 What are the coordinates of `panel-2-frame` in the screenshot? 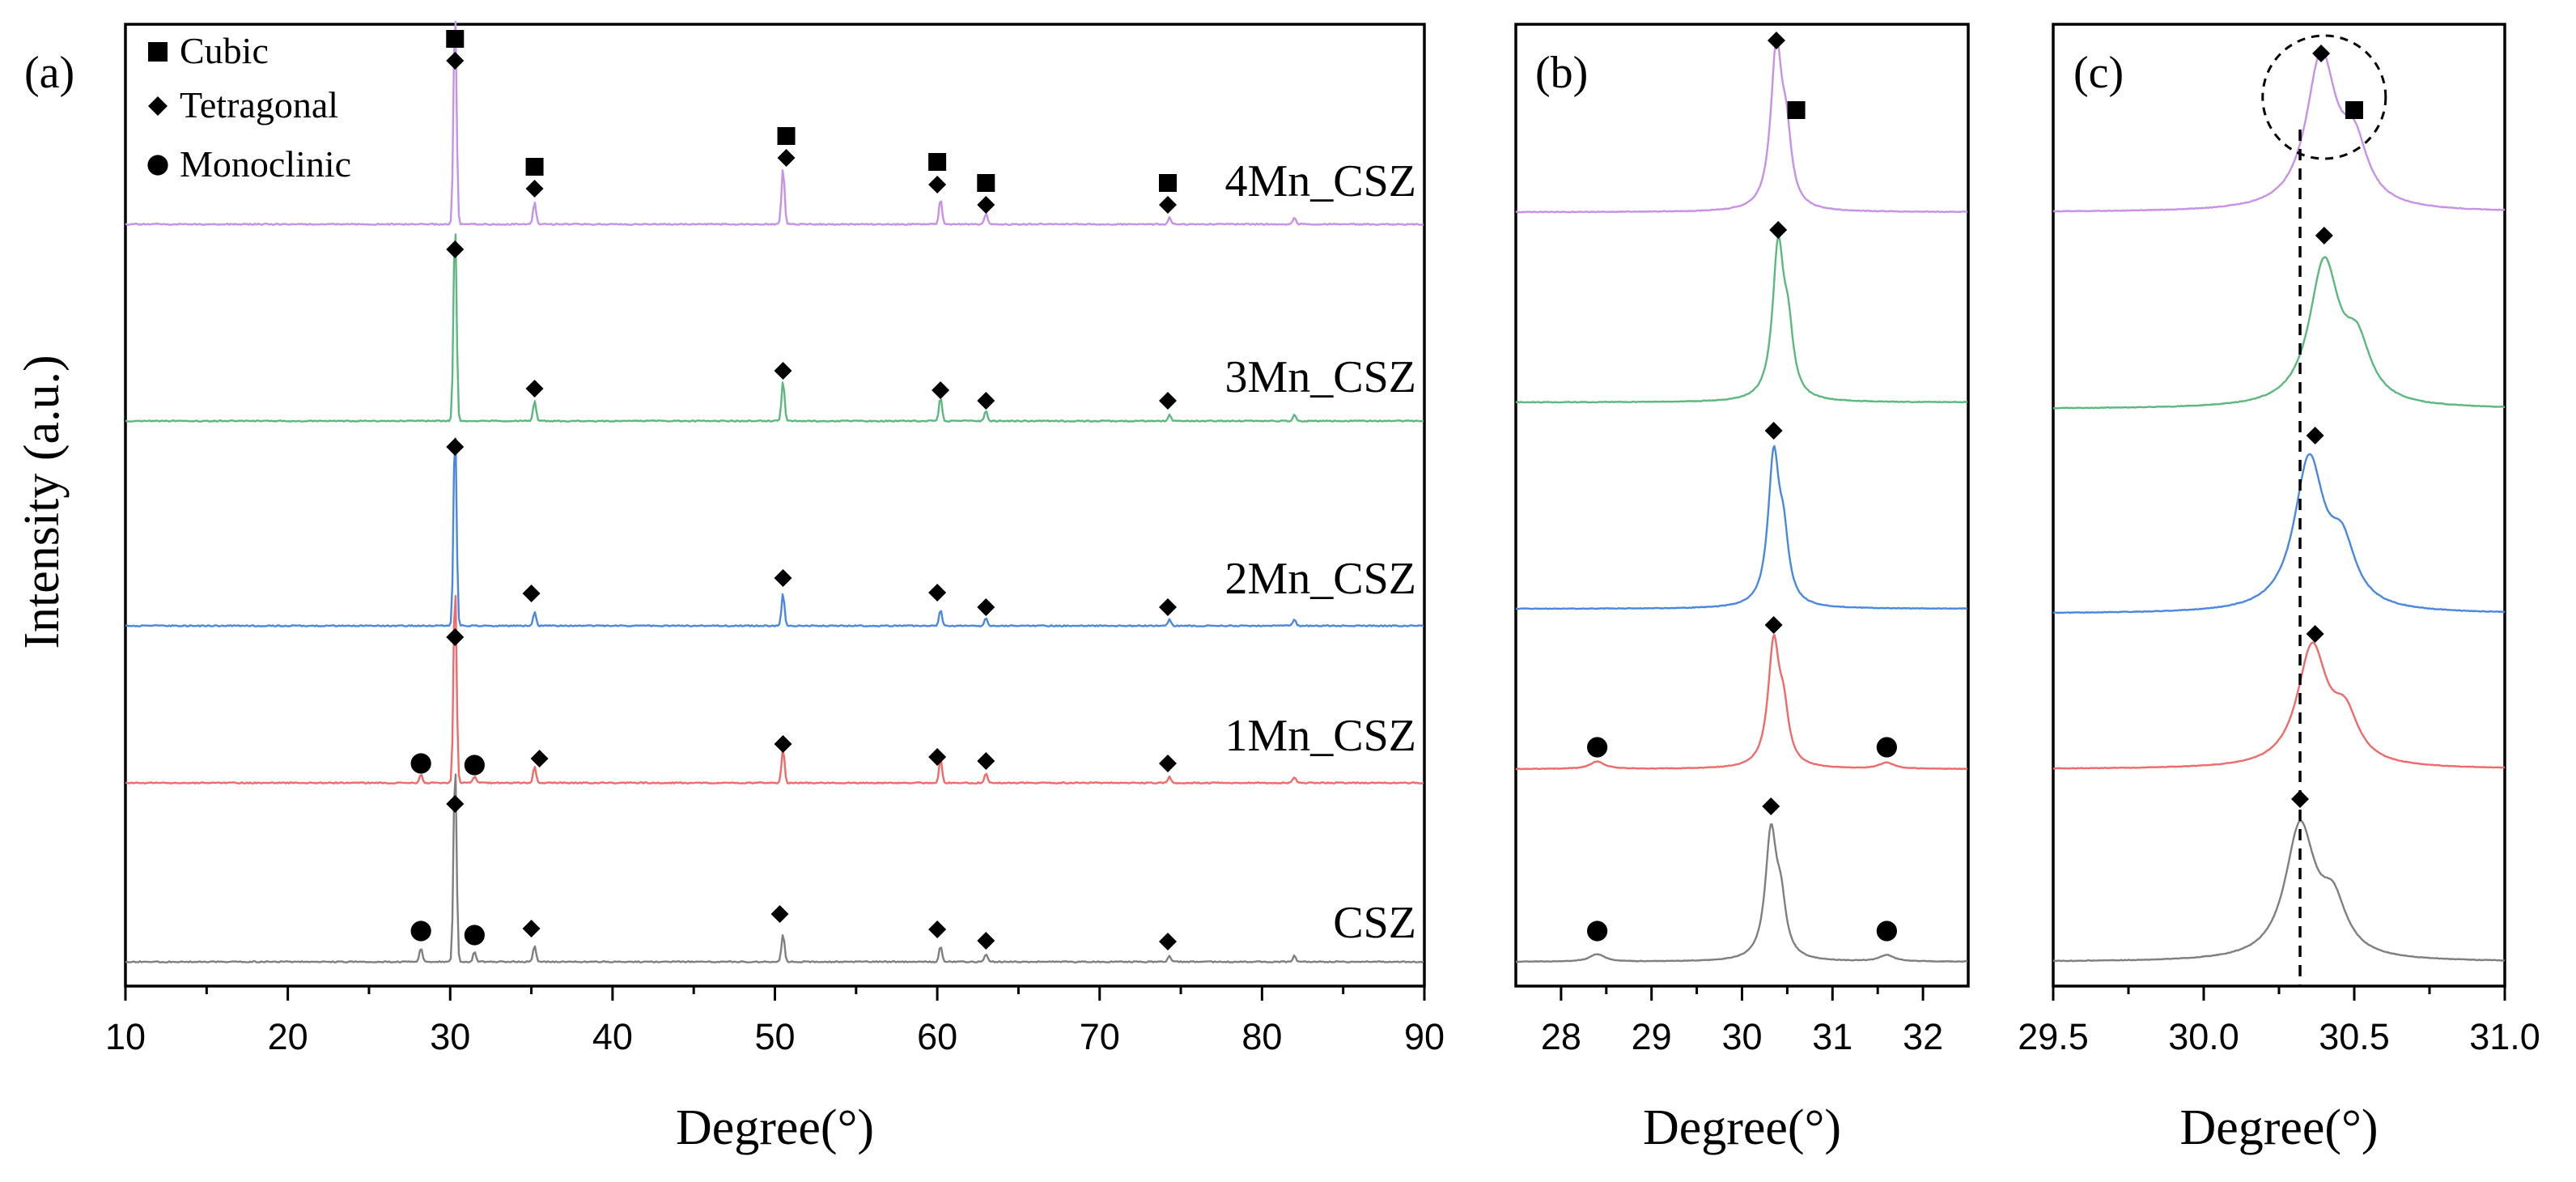 It's located at (2279, 505).